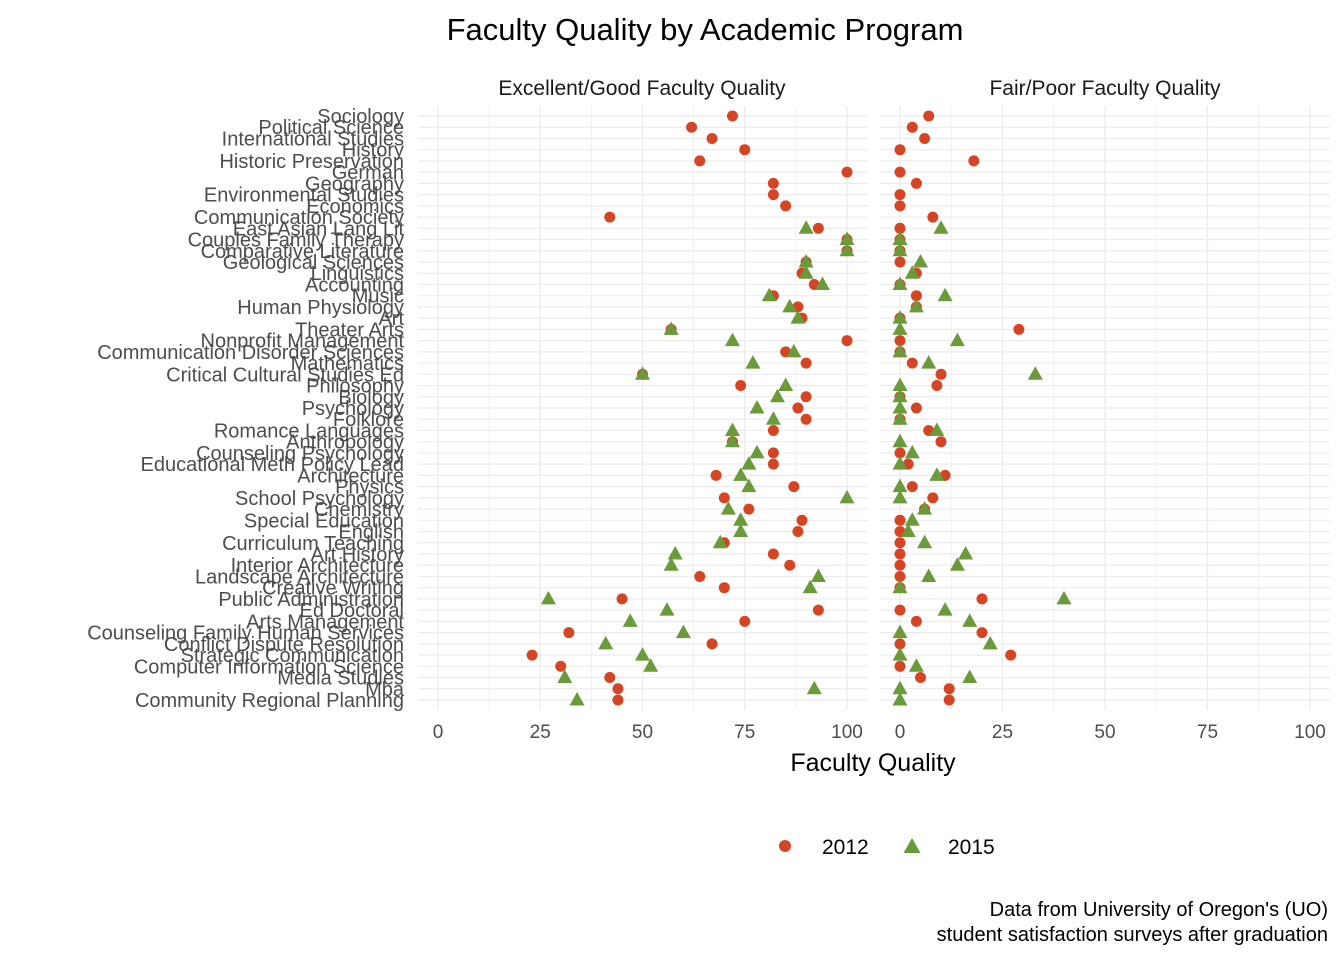 This screenshot has width=1344, height=960. Describe the element at coordinates (378, 297) in the screenshot. I see `y-tick-label: Music` at that location.